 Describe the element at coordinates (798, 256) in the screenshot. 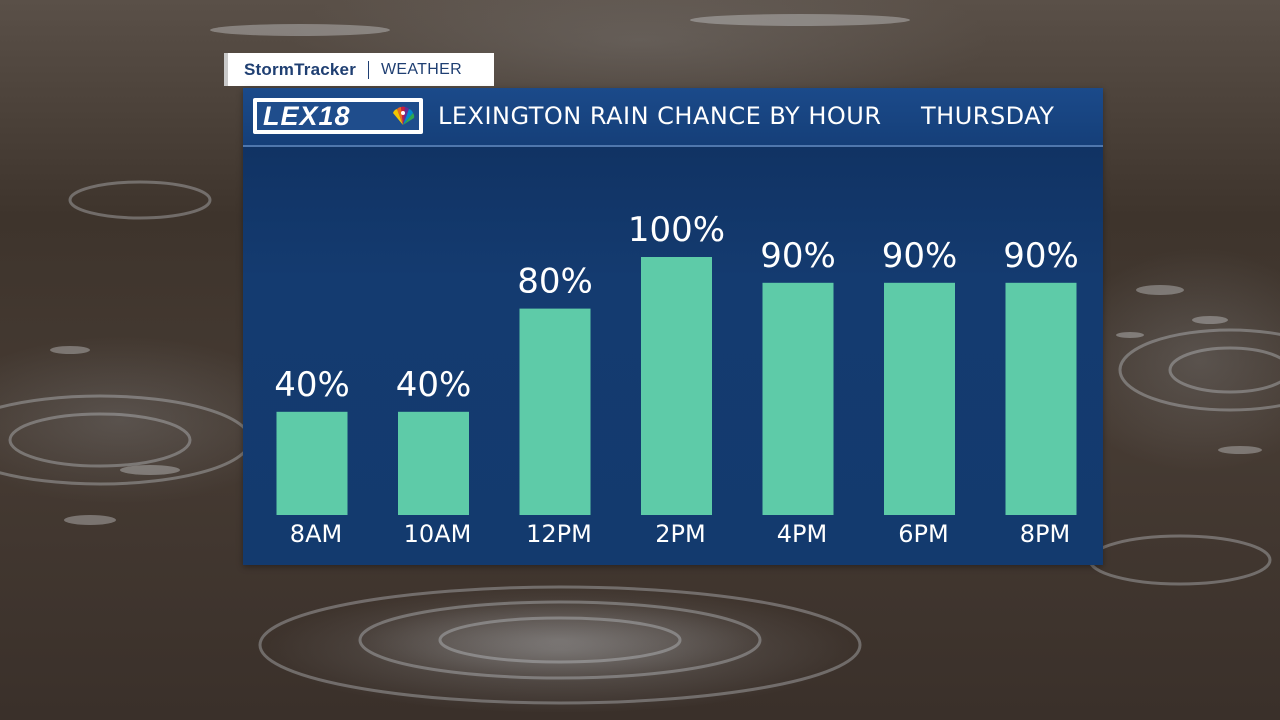

I see `value-label-4pm: 90%` at that location.